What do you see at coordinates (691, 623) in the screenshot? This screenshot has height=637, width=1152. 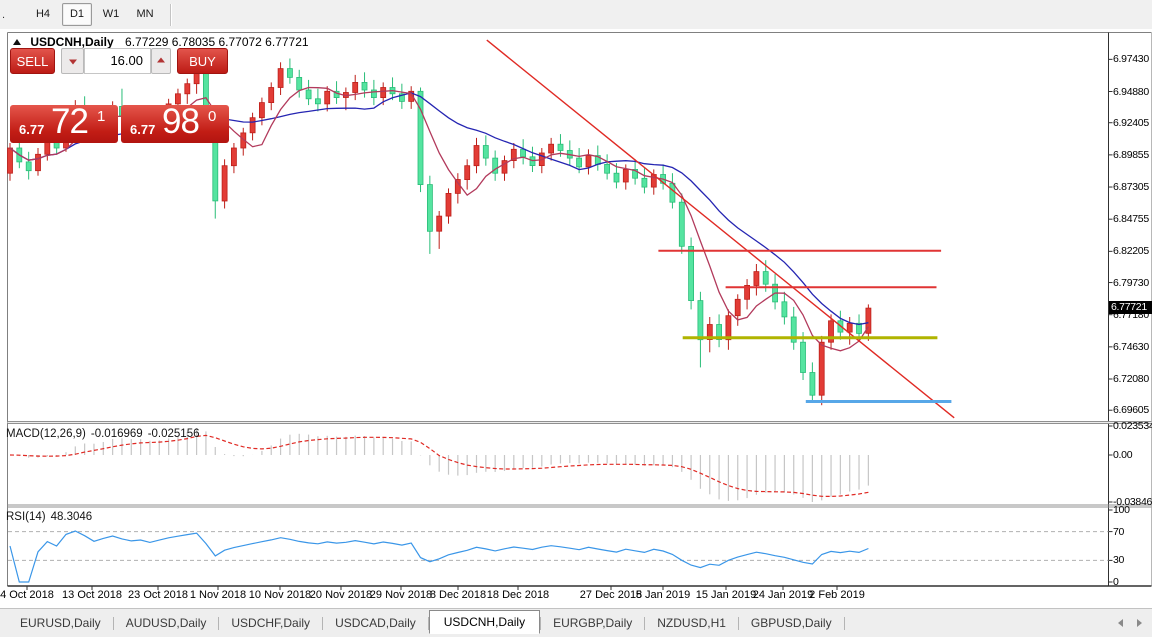 I see `tab-nzdusd-h1: NZDUSD,H1` at bounding box center [691, 623].